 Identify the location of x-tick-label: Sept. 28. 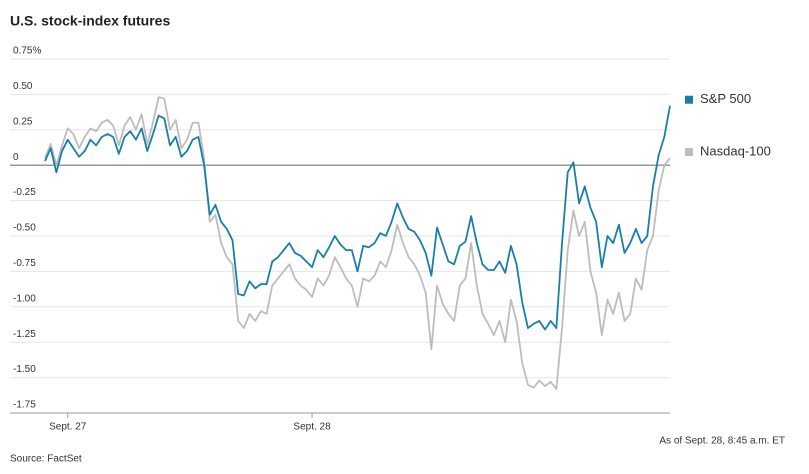
(312, 427).